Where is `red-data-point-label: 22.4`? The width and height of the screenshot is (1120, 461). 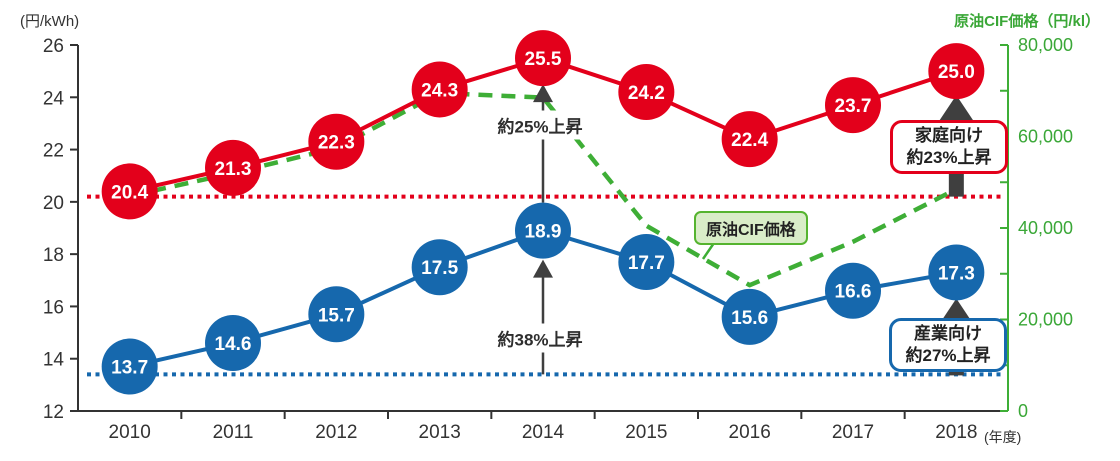 red-data-point-label: 22.4 is located at coordinates (749, 140).